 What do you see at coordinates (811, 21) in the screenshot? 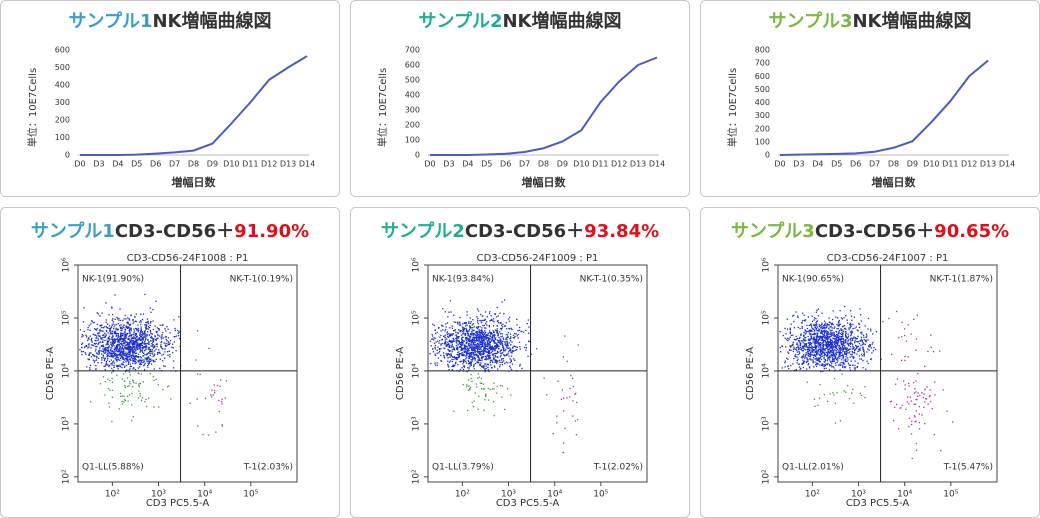
I see `title-part: サンプル3` at bounding box center [811, 21].